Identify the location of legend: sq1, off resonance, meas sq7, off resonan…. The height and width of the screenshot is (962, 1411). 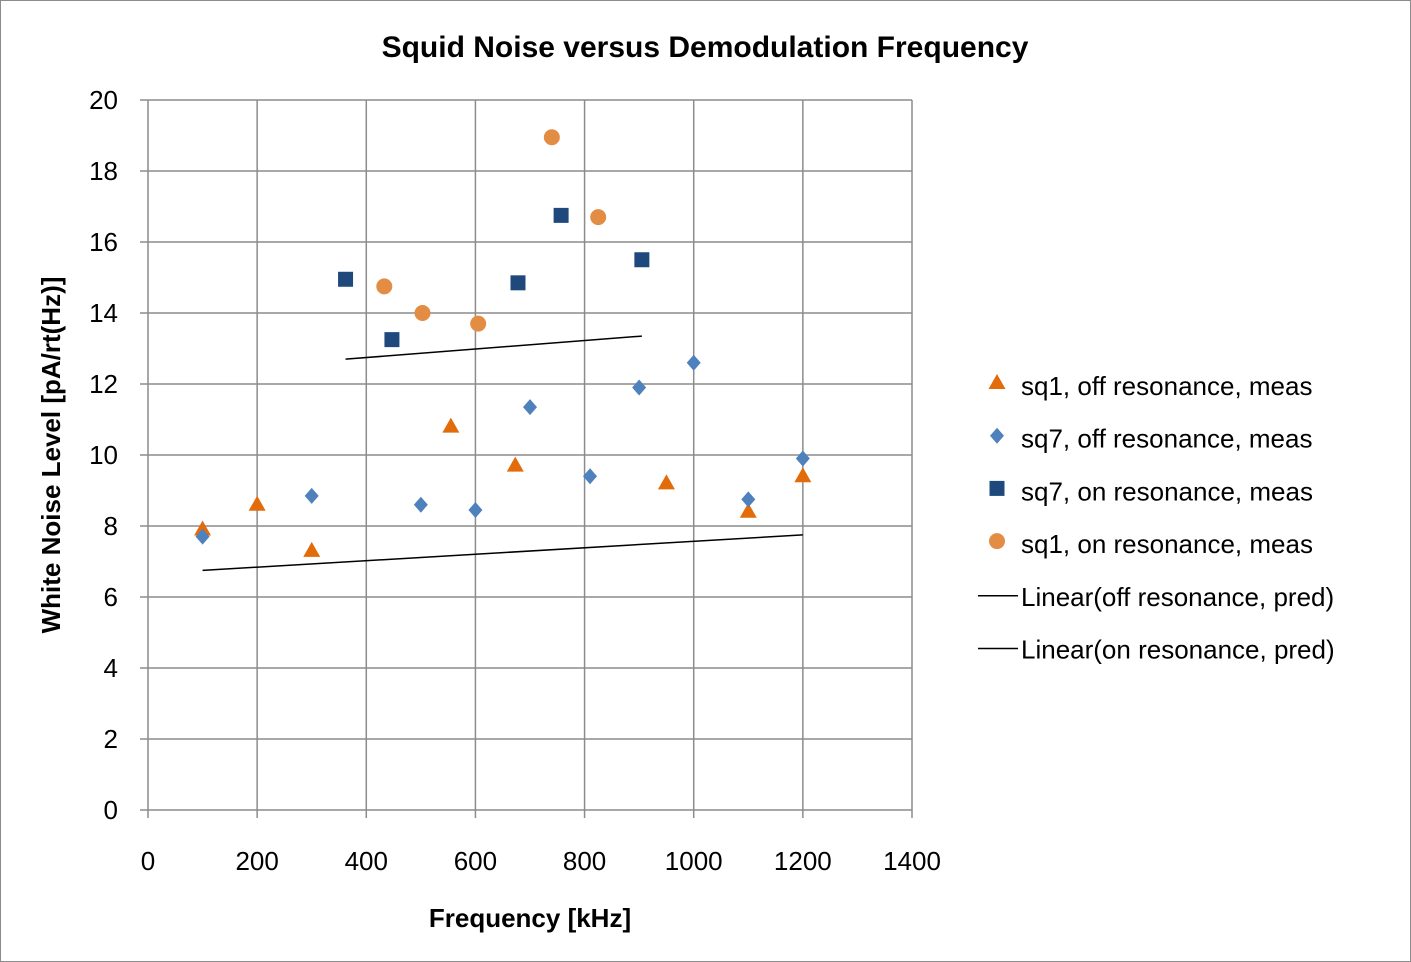
(1156, 518).